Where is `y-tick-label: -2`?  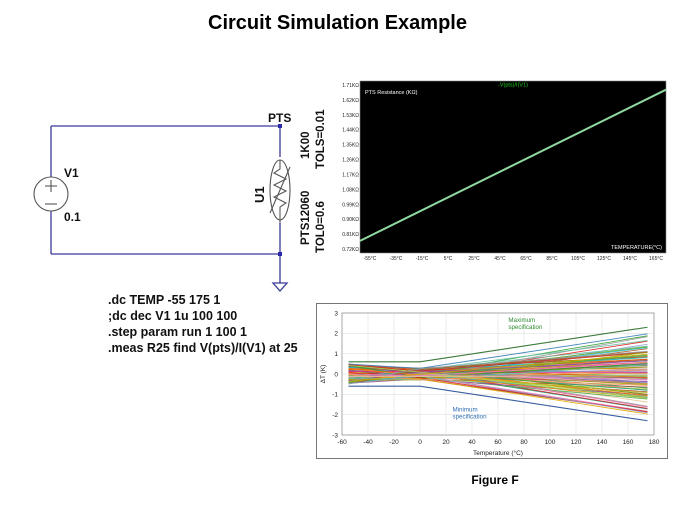
y-tick-label: -2 is located at coordinates (335, 415).